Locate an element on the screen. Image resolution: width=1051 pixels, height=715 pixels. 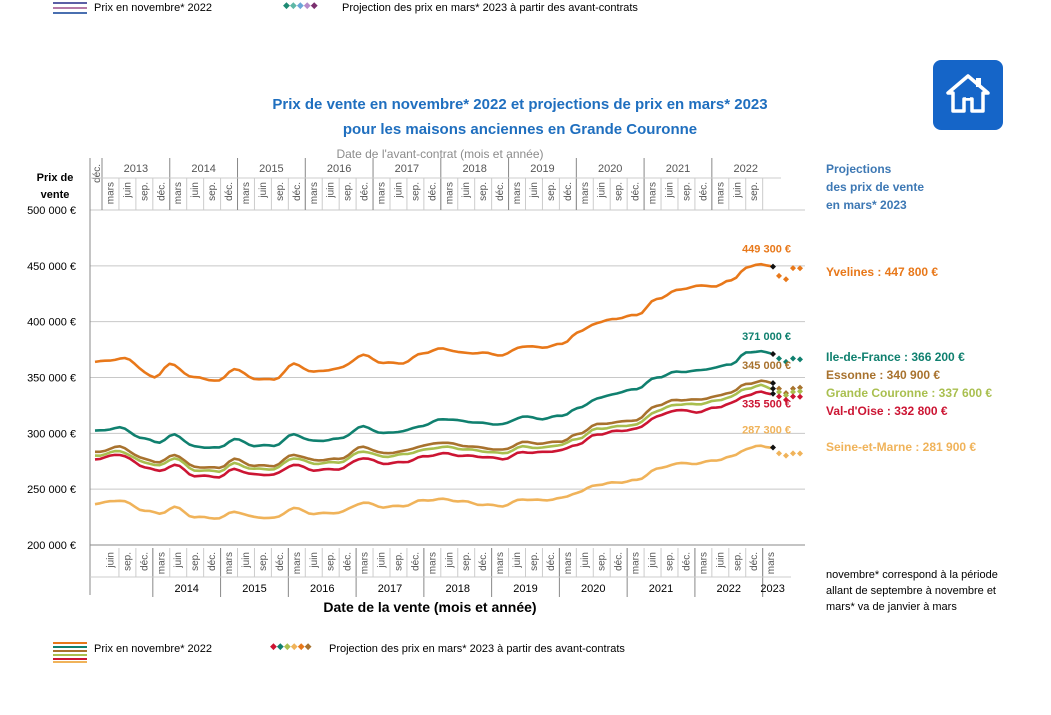
x-axis-title: Date de la vente (mois et année) is located at coordinates (430, 607).